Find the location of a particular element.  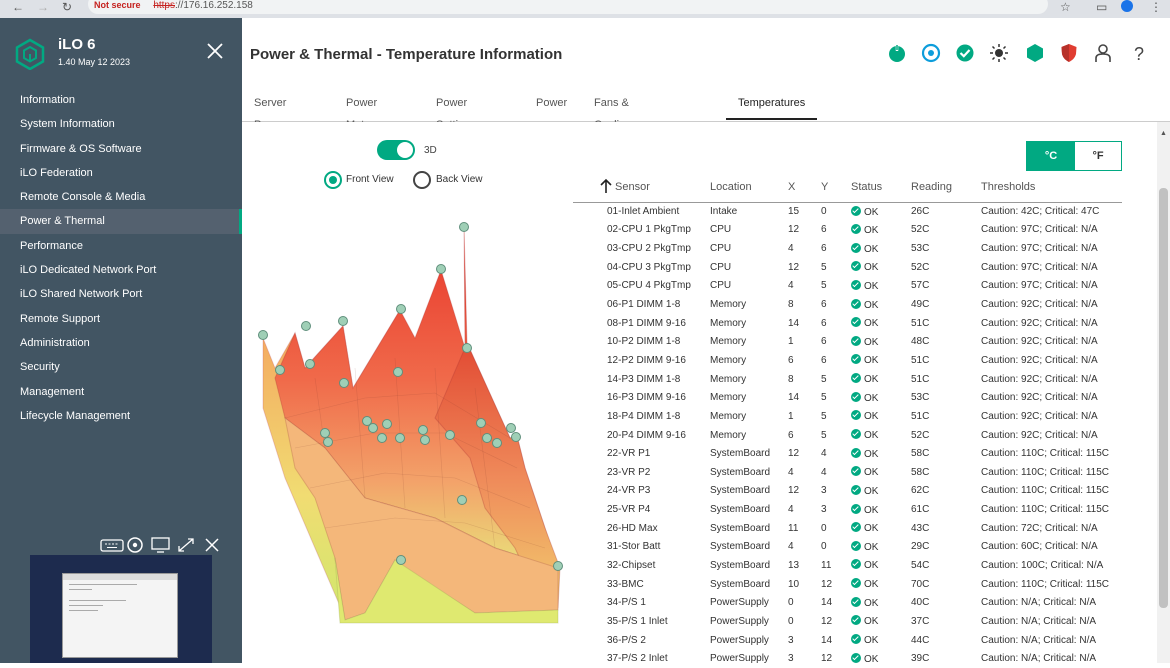

hexagon-icon is located at coordinates (1035, 53).